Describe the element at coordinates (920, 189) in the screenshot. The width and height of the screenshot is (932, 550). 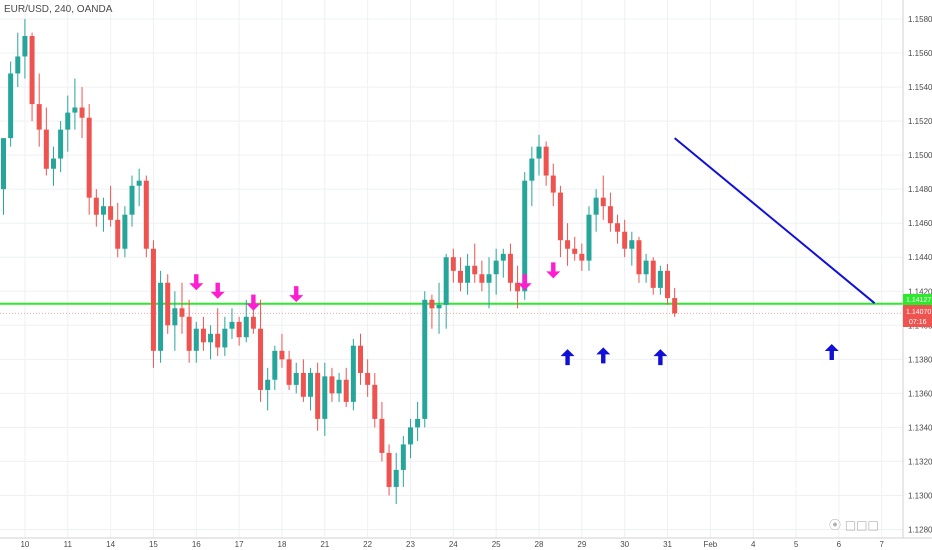
I see `price-tick-label: 1.14800` at that location.